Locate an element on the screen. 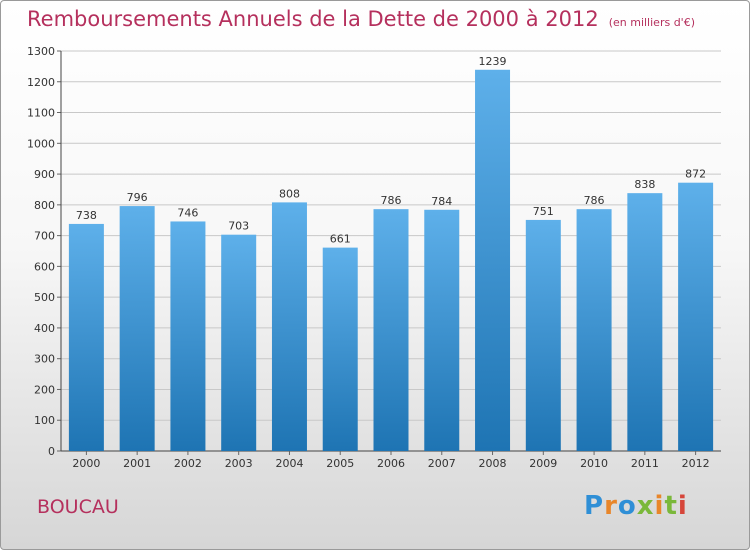  title-unit: (en milliers d'€) is located at coordinates (651, 22).